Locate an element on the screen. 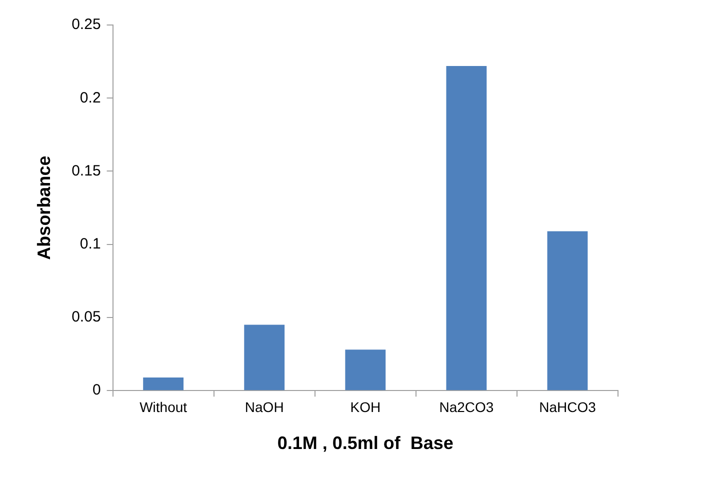  y-tick-label: 0.05 is located at coordinates (86, 317).